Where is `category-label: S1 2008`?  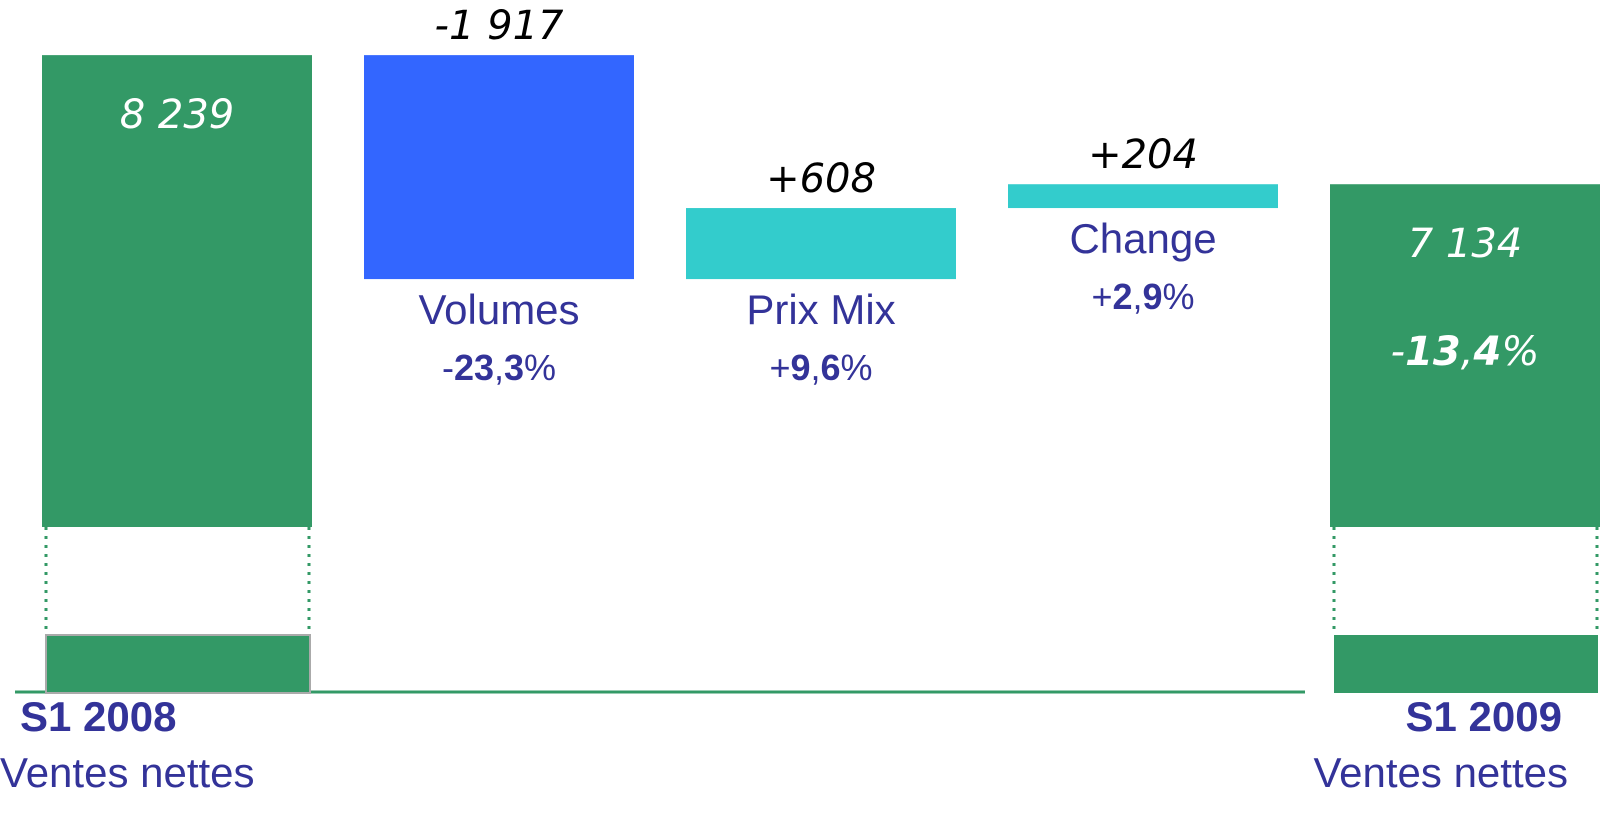
category-label: S1 2008 is located at coordinates (98, 716).